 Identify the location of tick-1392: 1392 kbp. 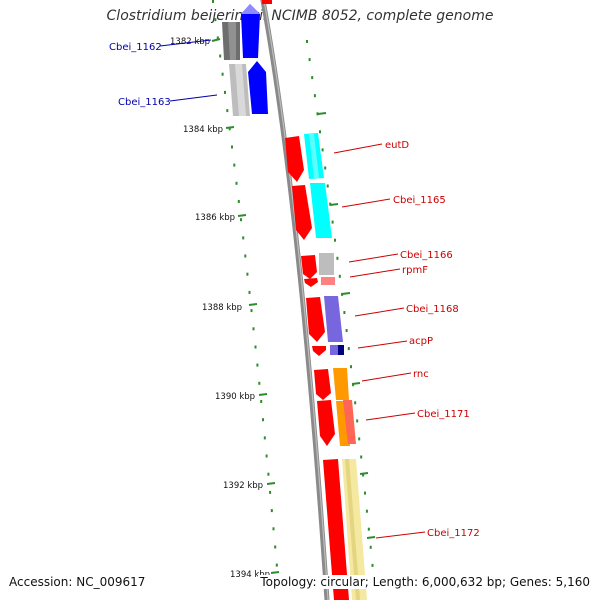
(249, 486).